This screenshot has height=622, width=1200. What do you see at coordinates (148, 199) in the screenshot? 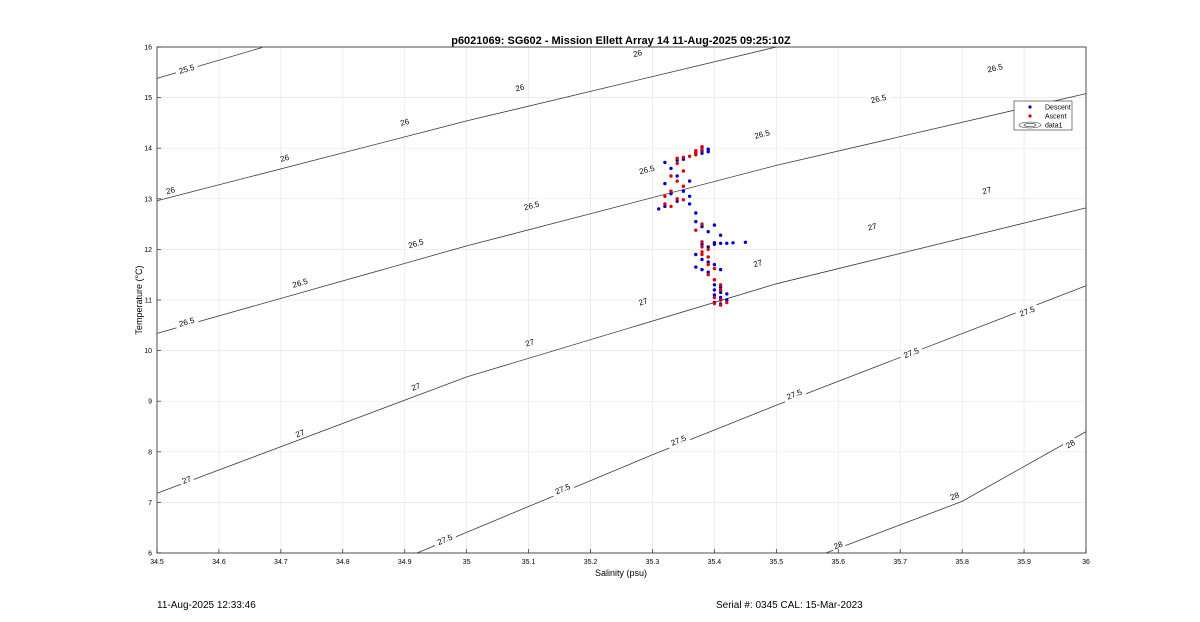
I see `y-tick-label: 13` at bounding box center [148, 199].